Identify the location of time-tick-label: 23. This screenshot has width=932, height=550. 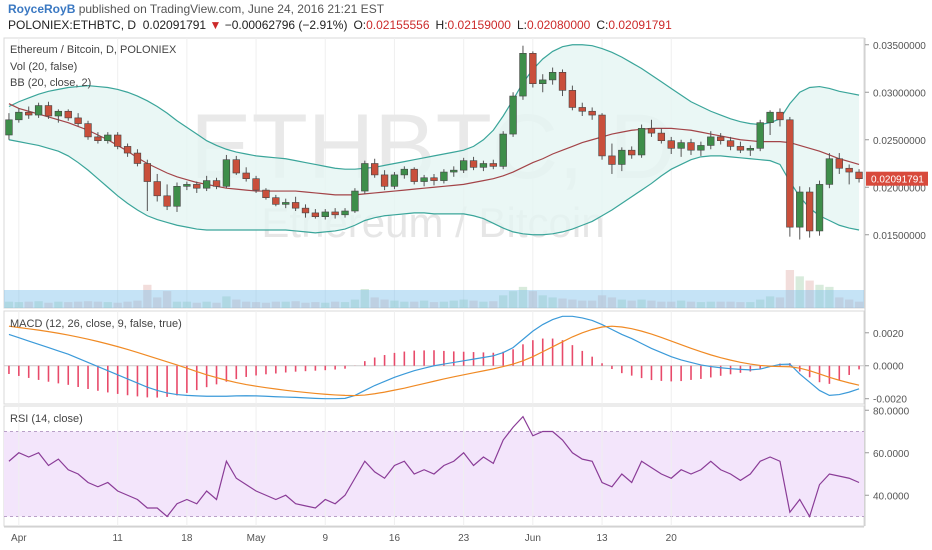
(464, 538).